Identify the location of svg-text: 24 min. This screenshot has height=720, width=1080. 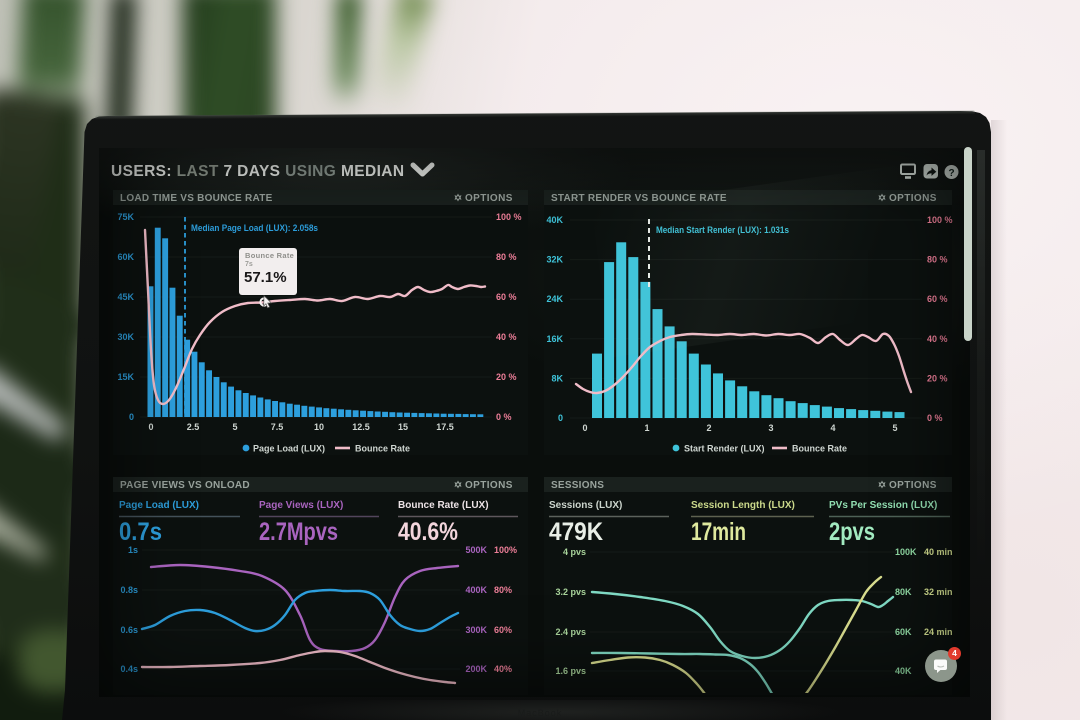
(938, 632).